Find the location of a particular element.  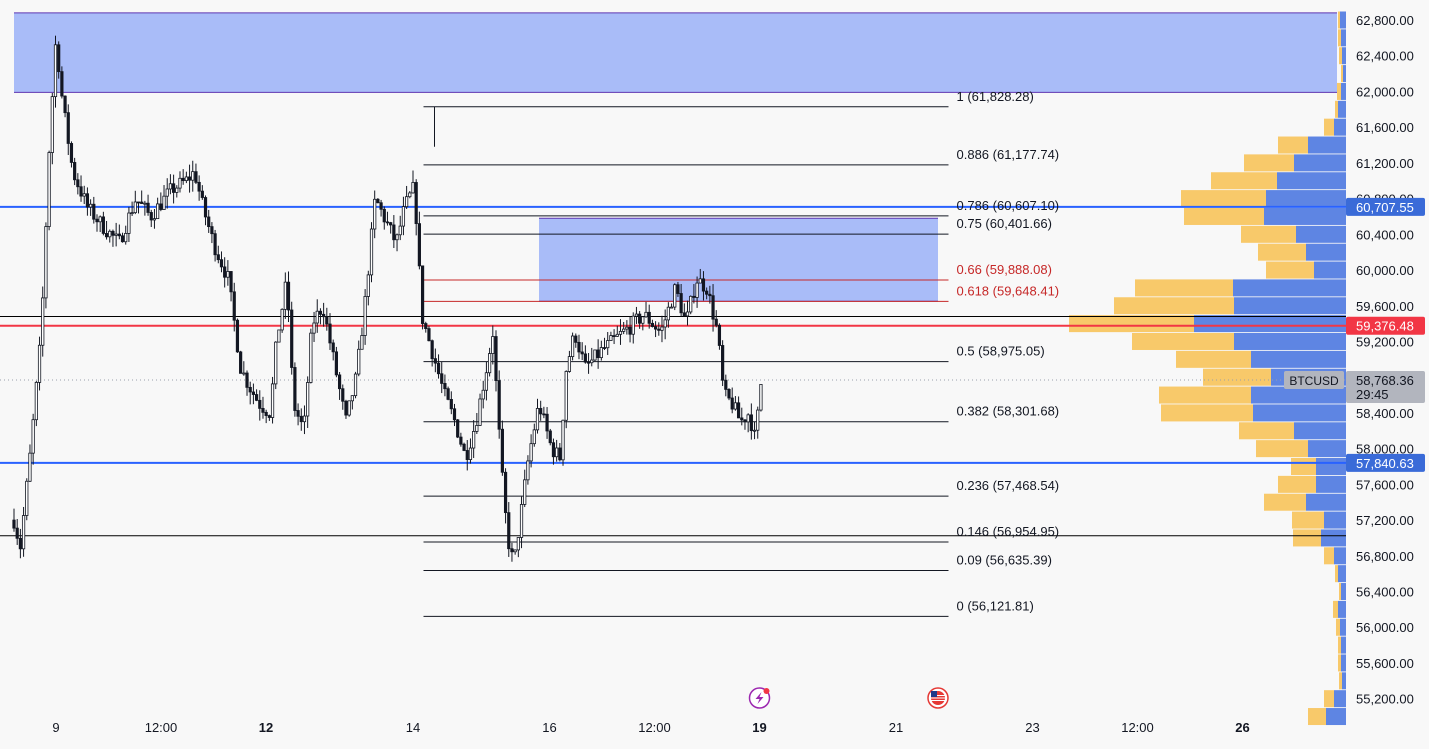

flag-canton is located at coordinates (934, 694).